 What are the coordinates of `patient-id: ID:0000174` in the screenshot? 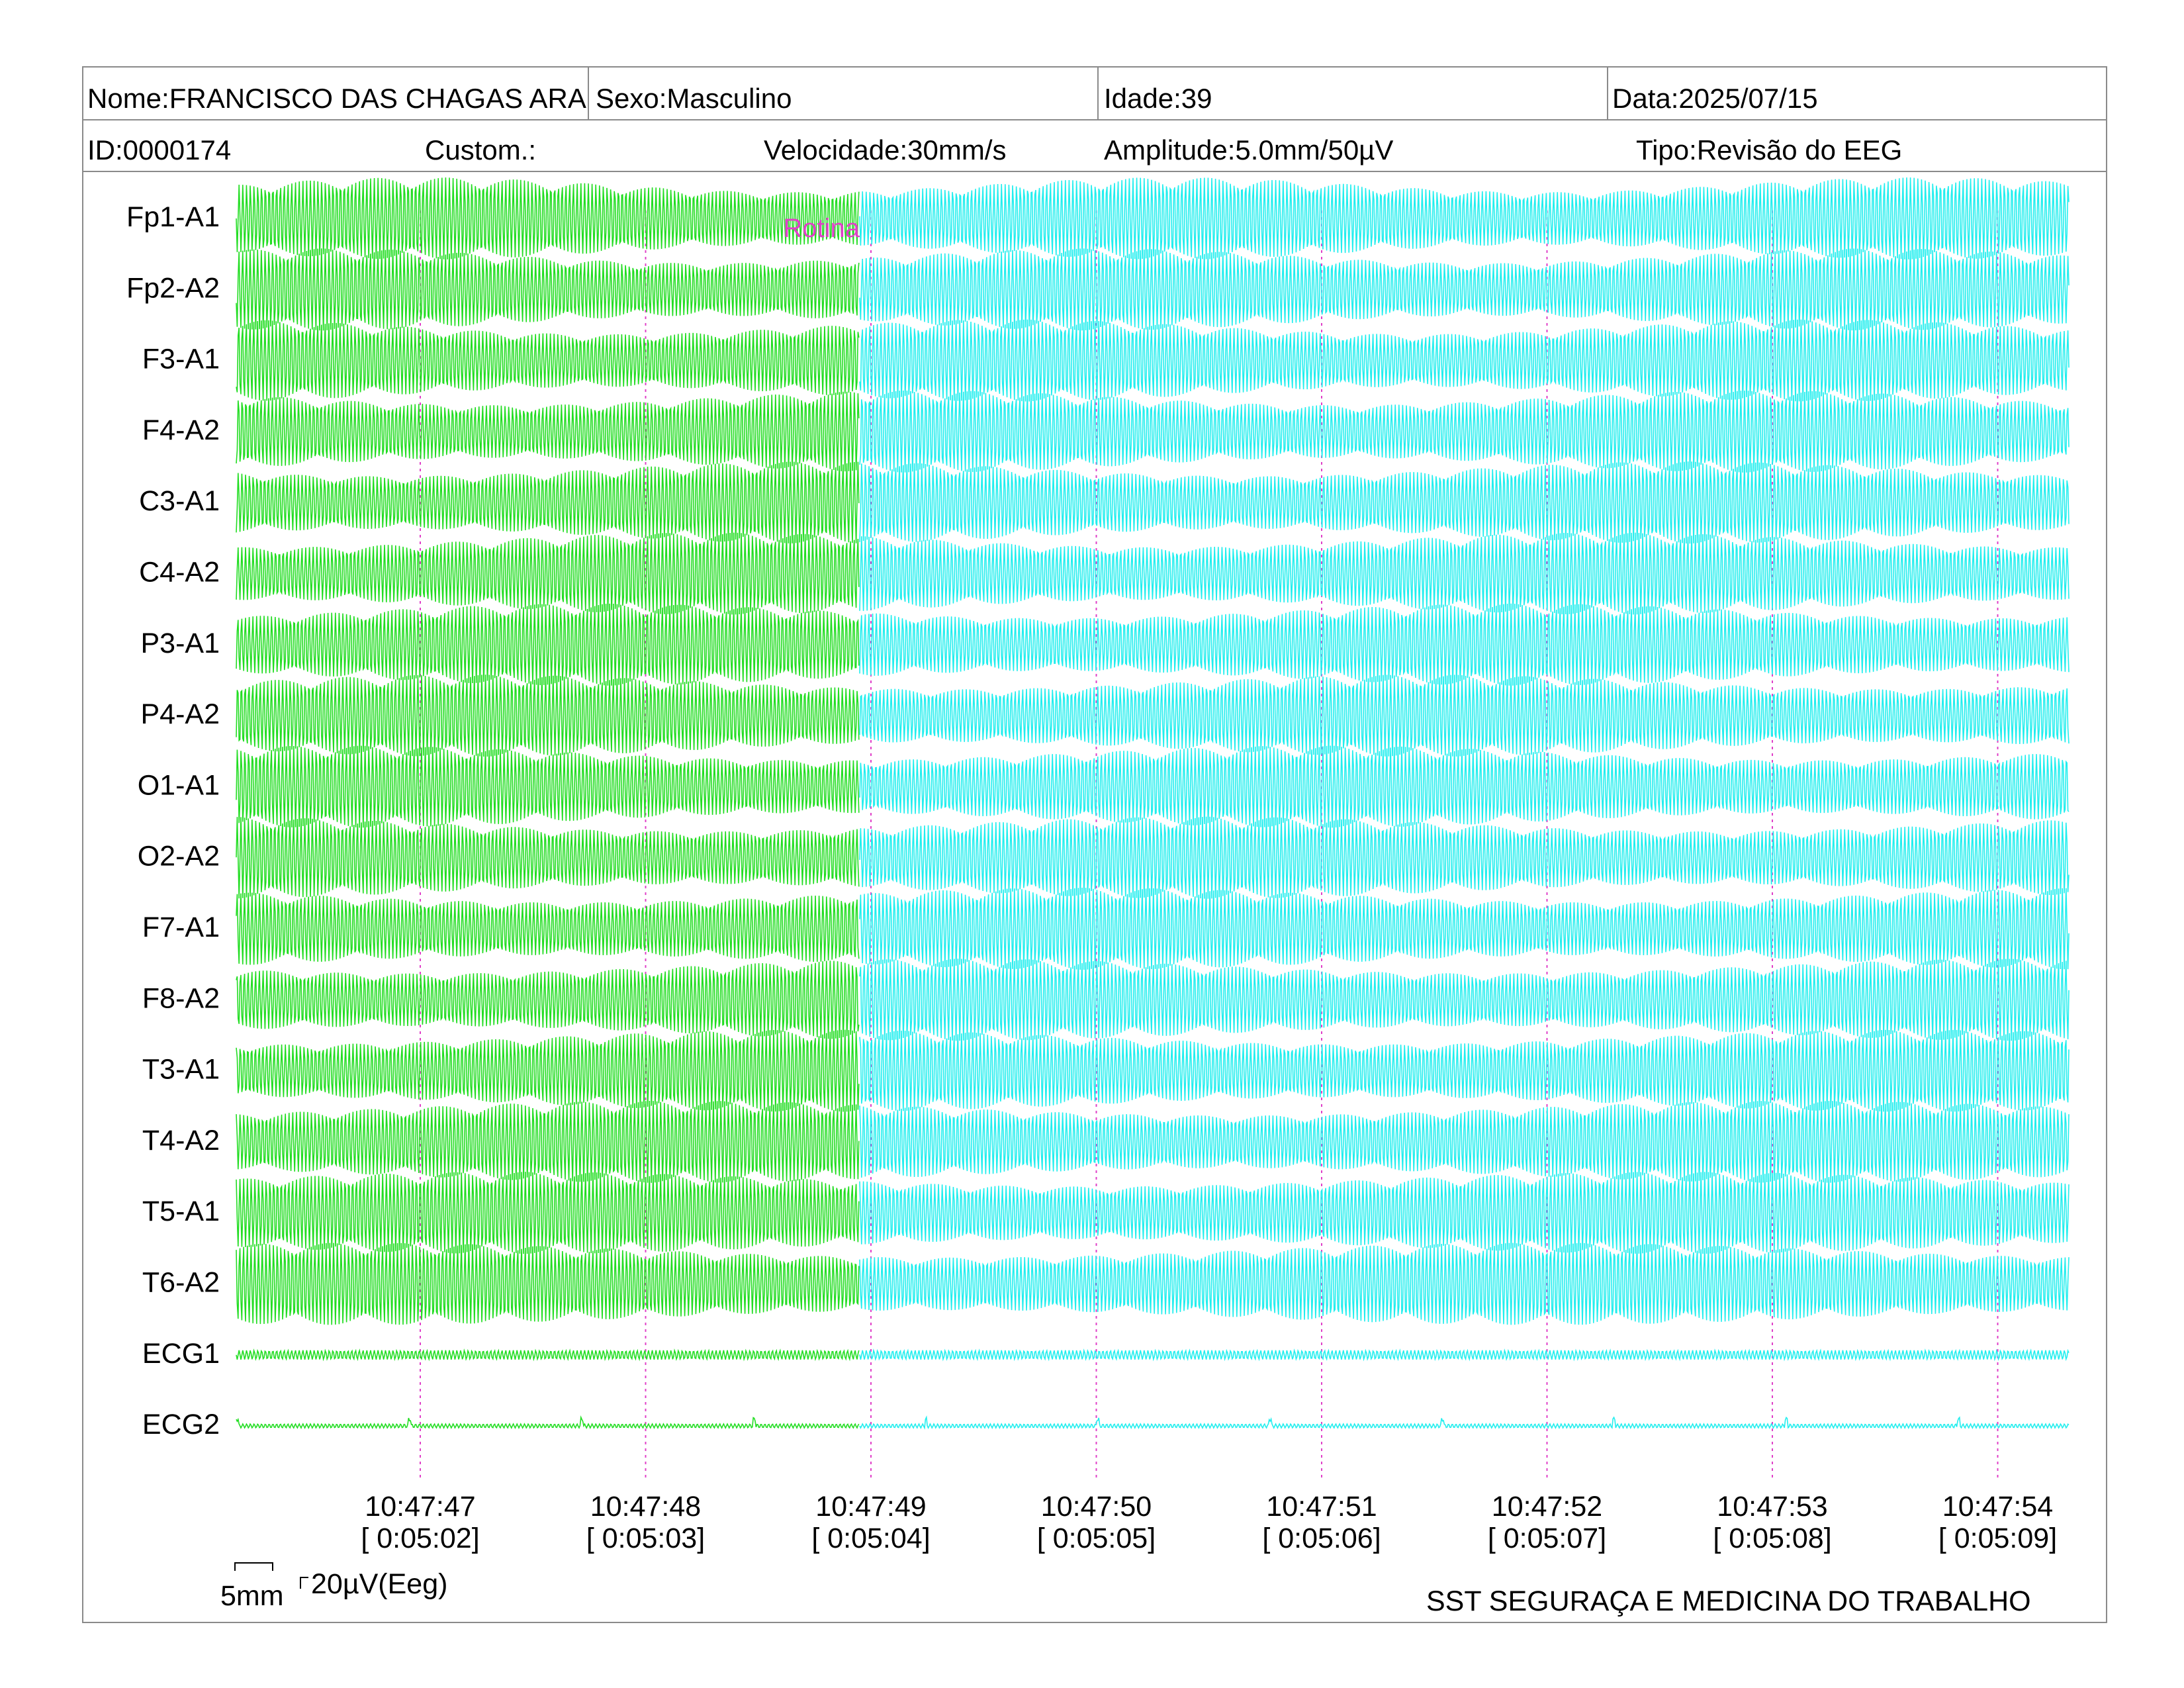 It's located at (159, 149).